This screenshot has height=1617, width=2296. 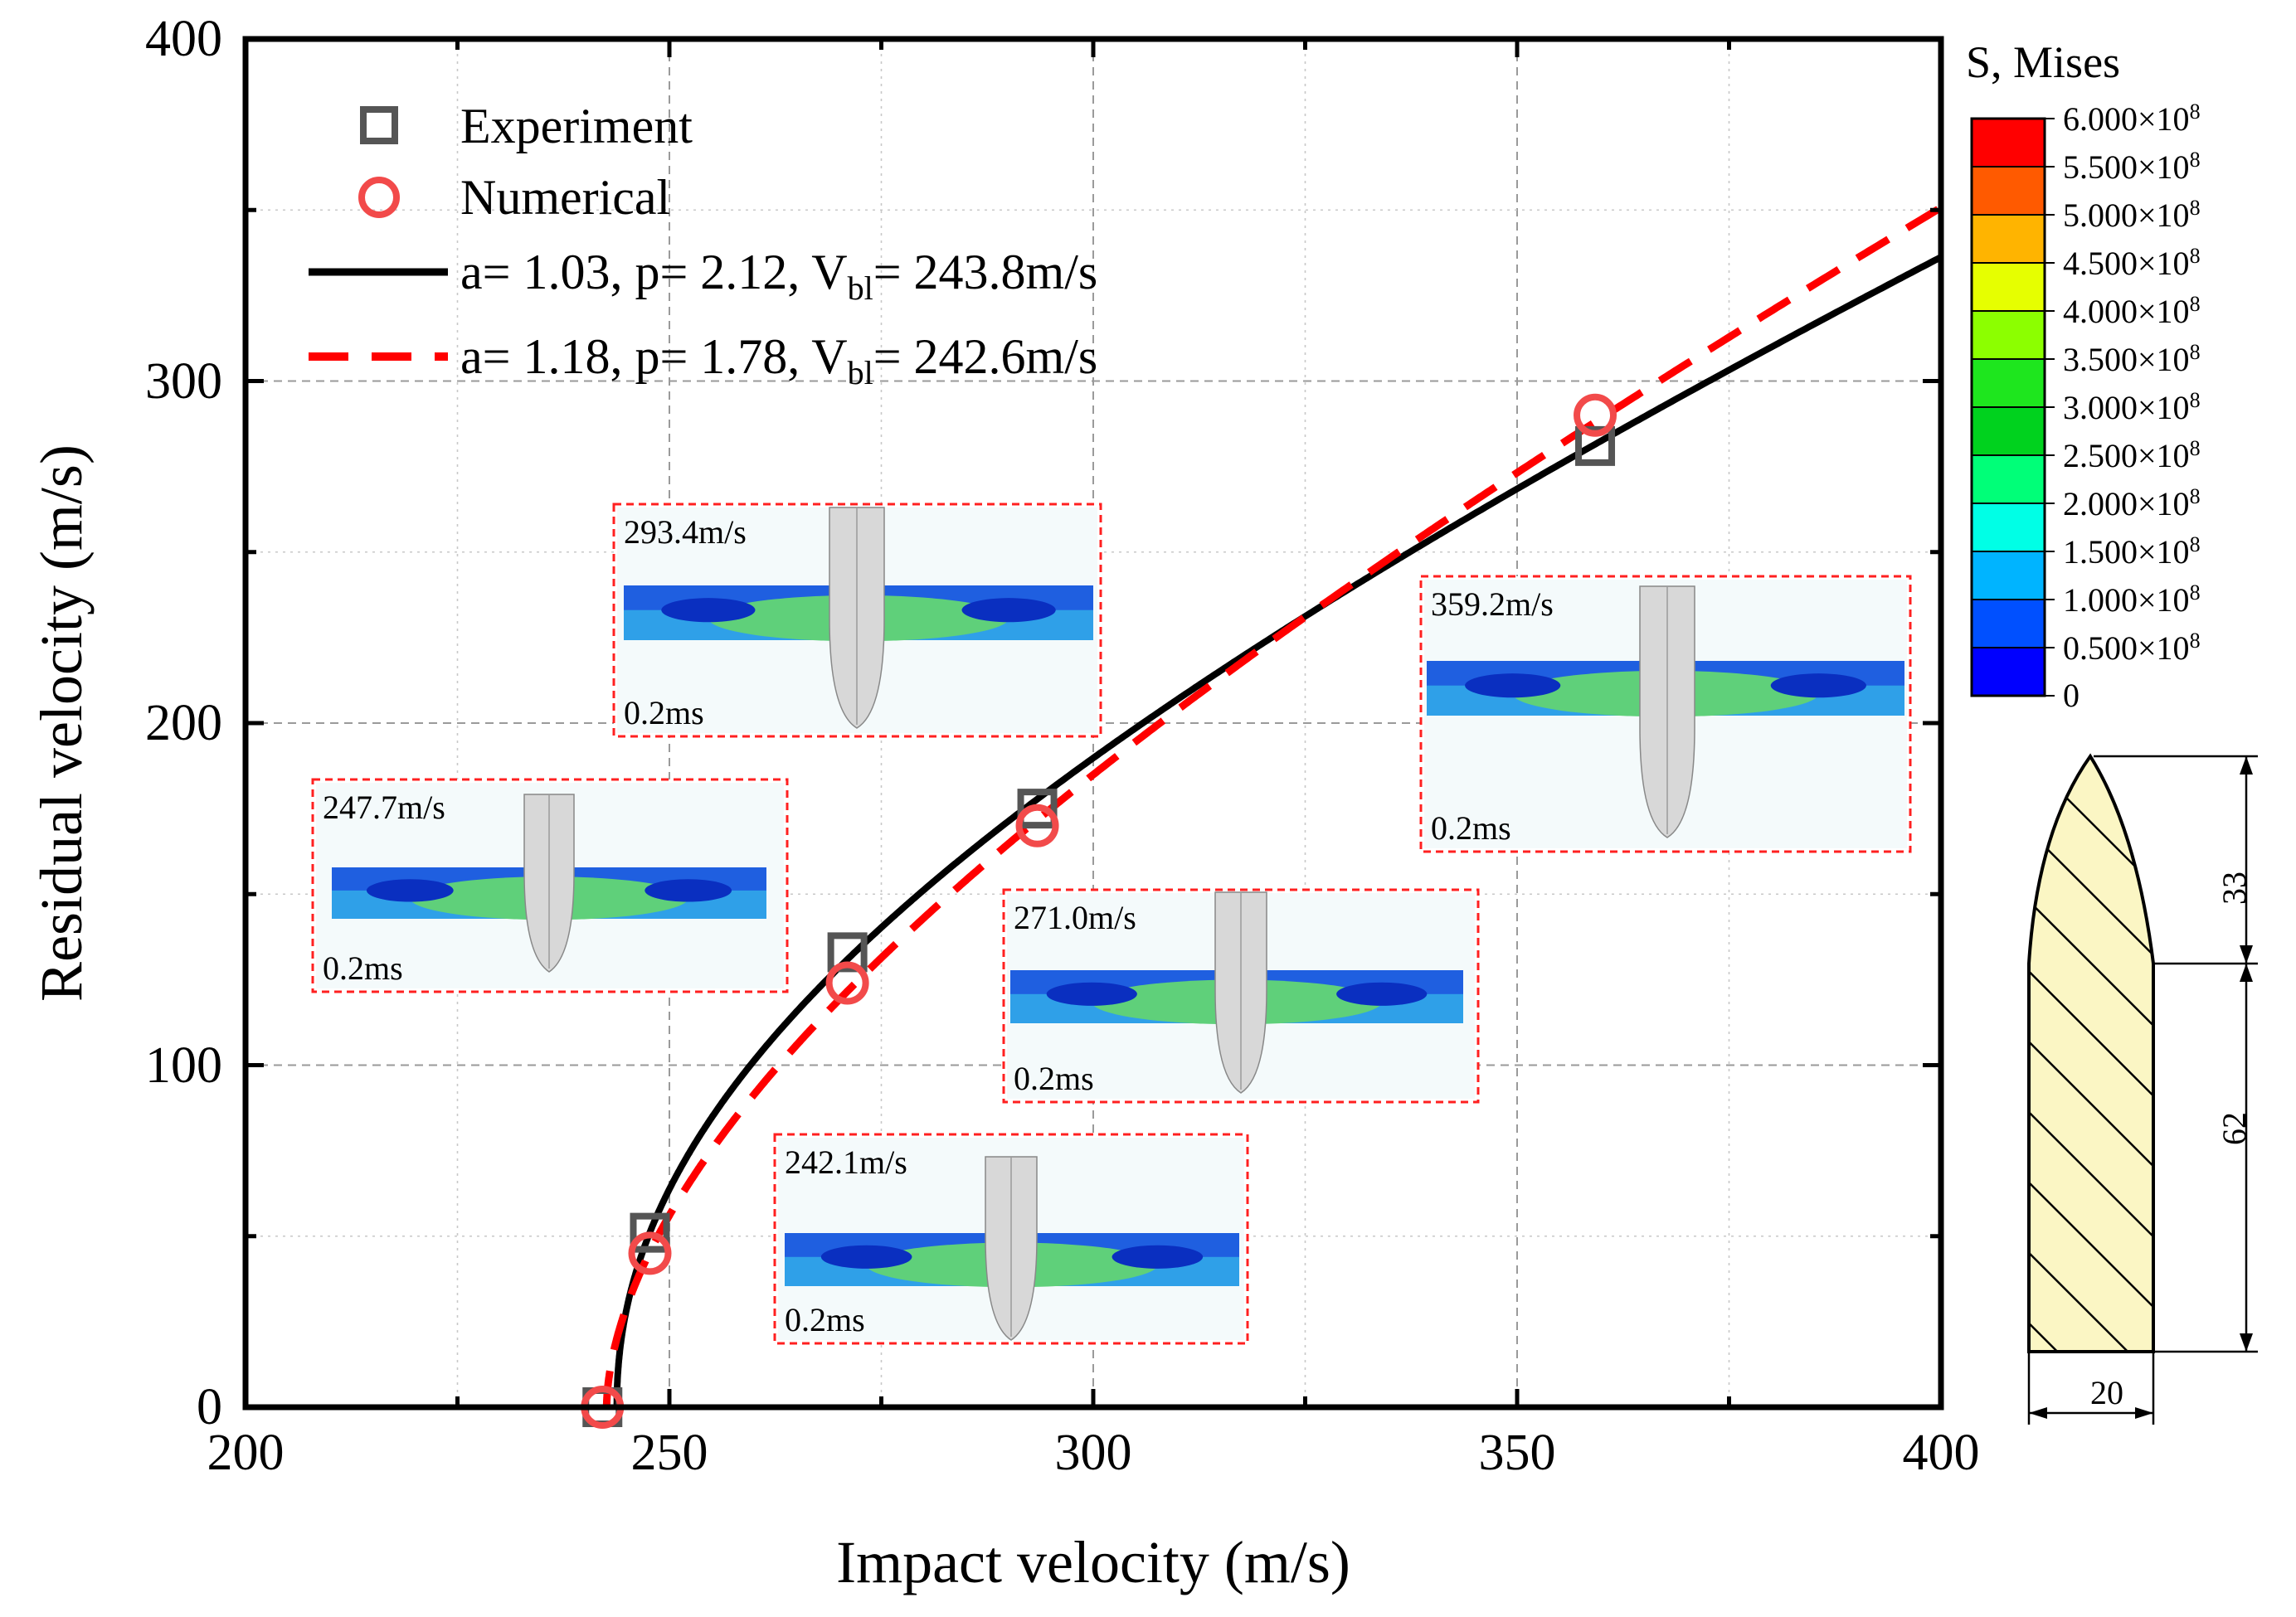 What do you see at coordinates (379, 125) in the screenshot?
I see `legend-swatch-experiment` at bounding box center [379, 125].